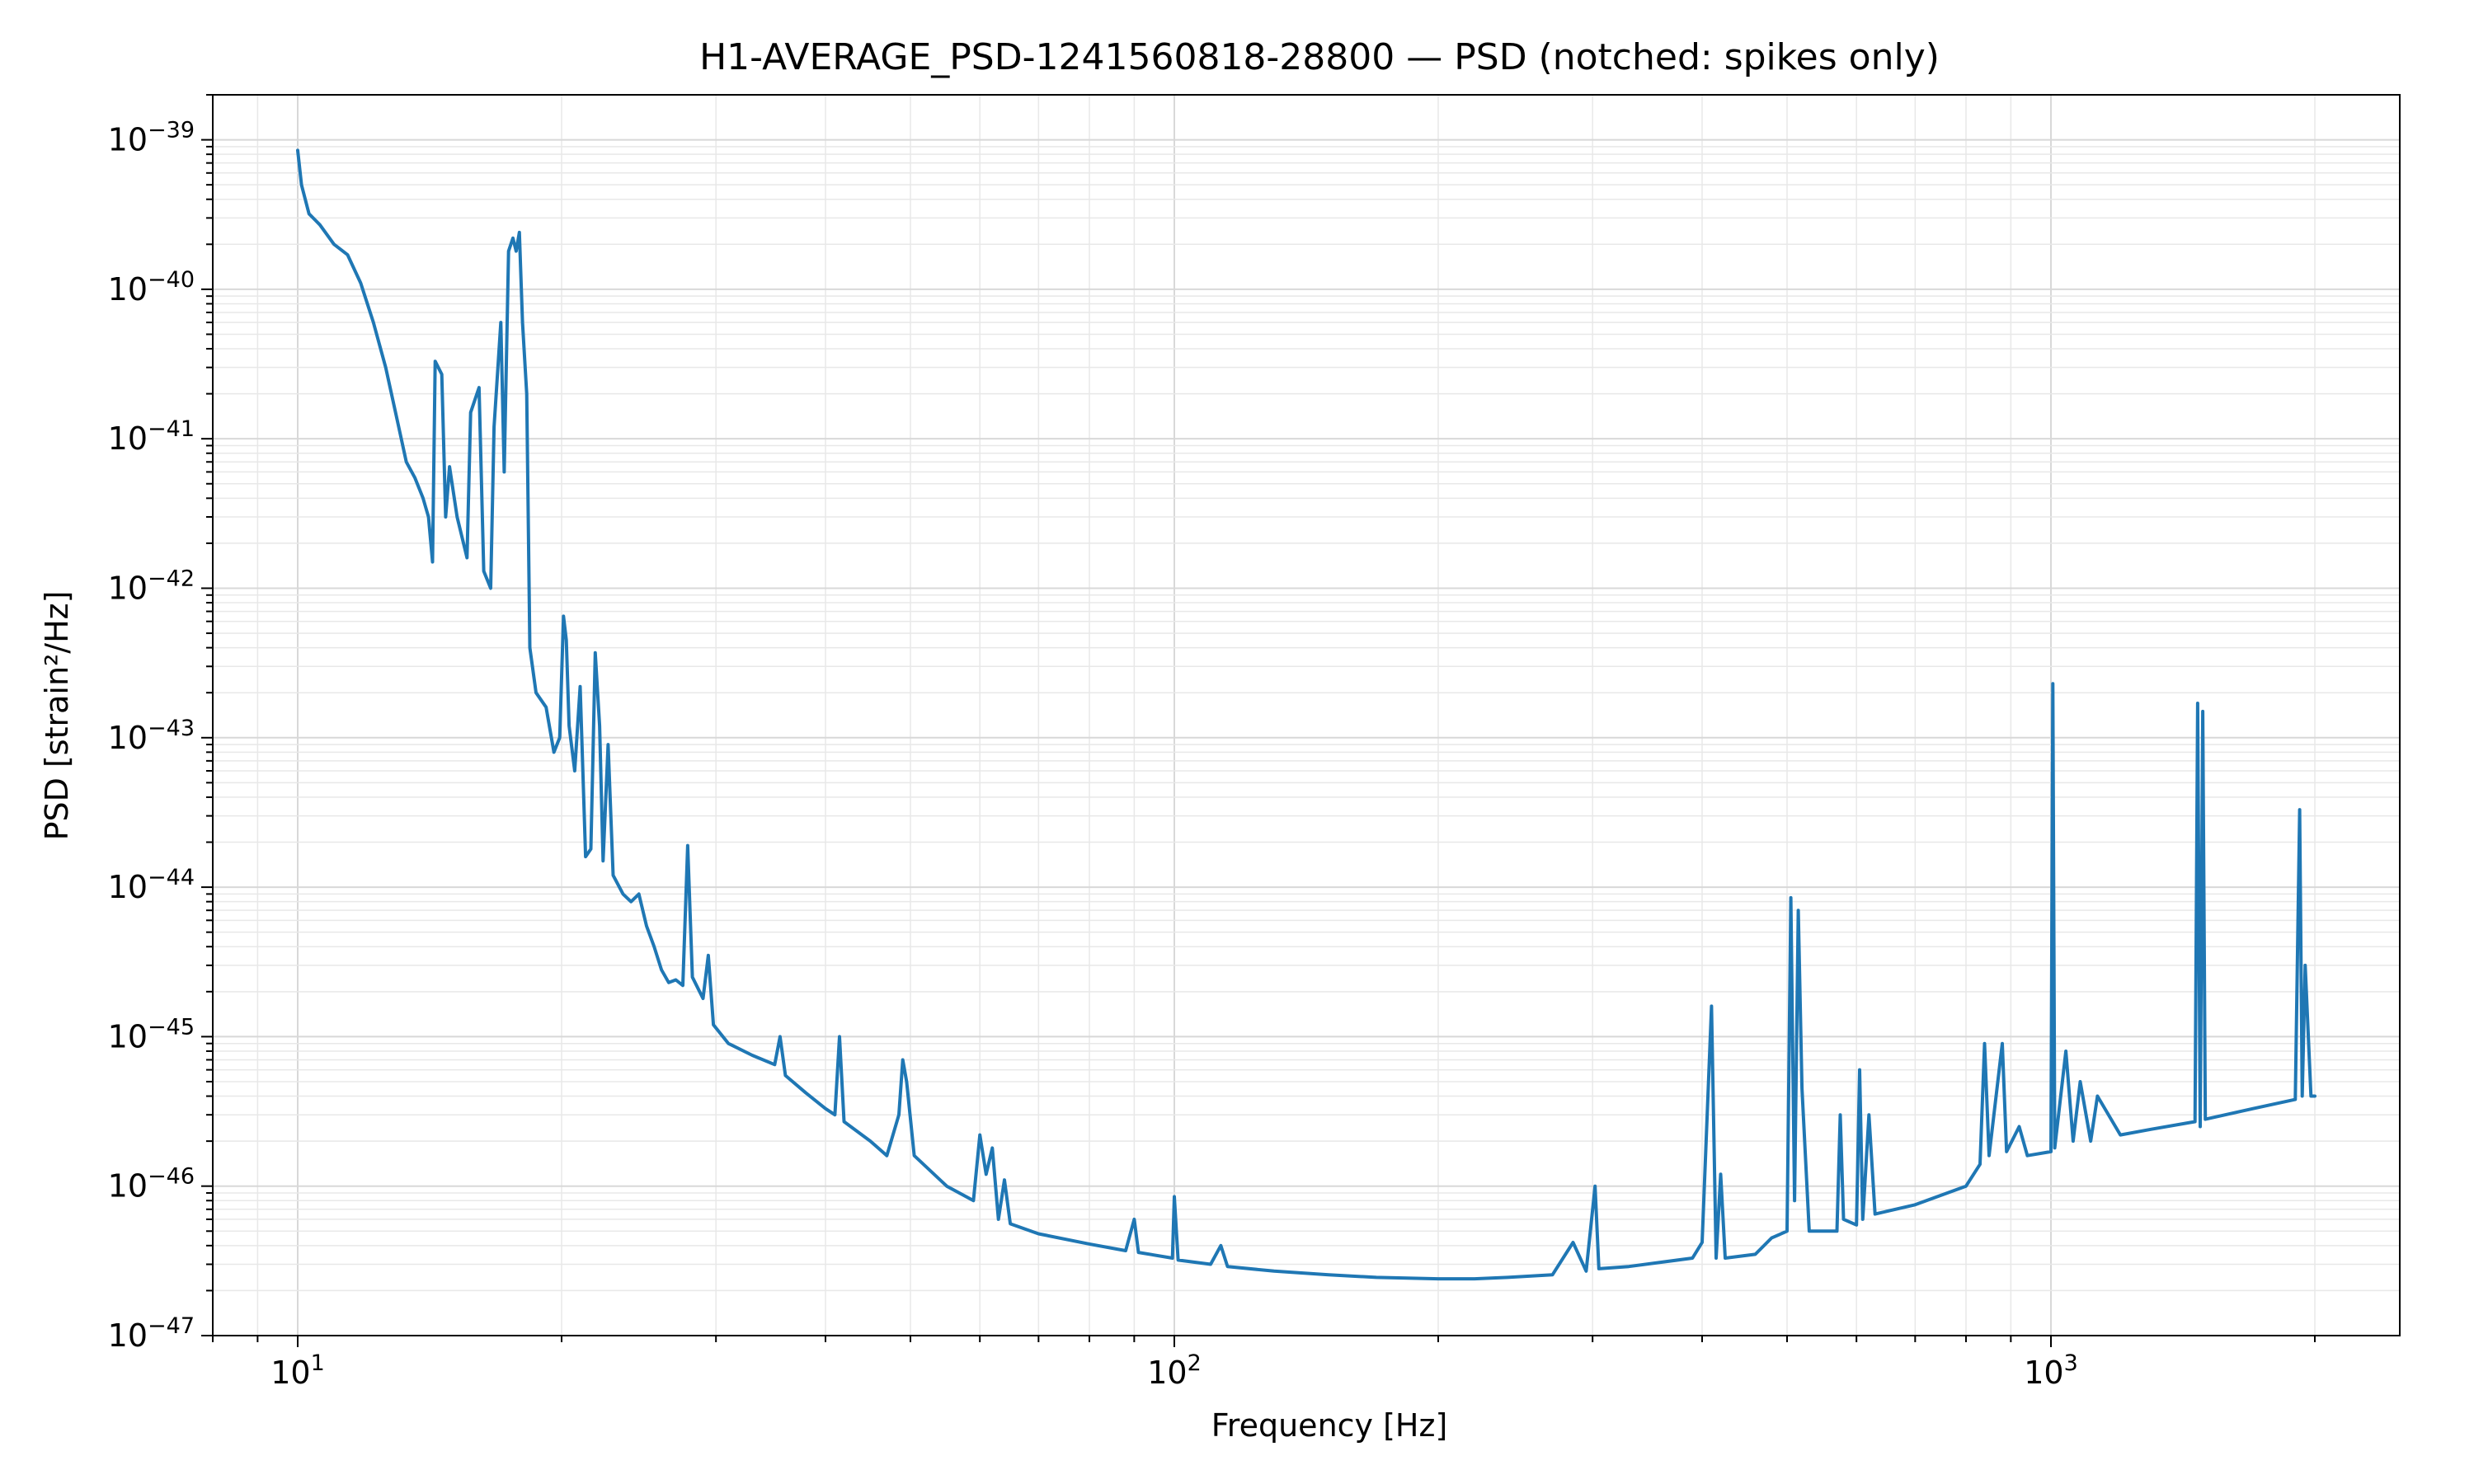 The image size is (2474, 1484). Describe the element at coordinates (151, 1333) in the screenshot. I see `y-tick-label: 10−47` at that location.